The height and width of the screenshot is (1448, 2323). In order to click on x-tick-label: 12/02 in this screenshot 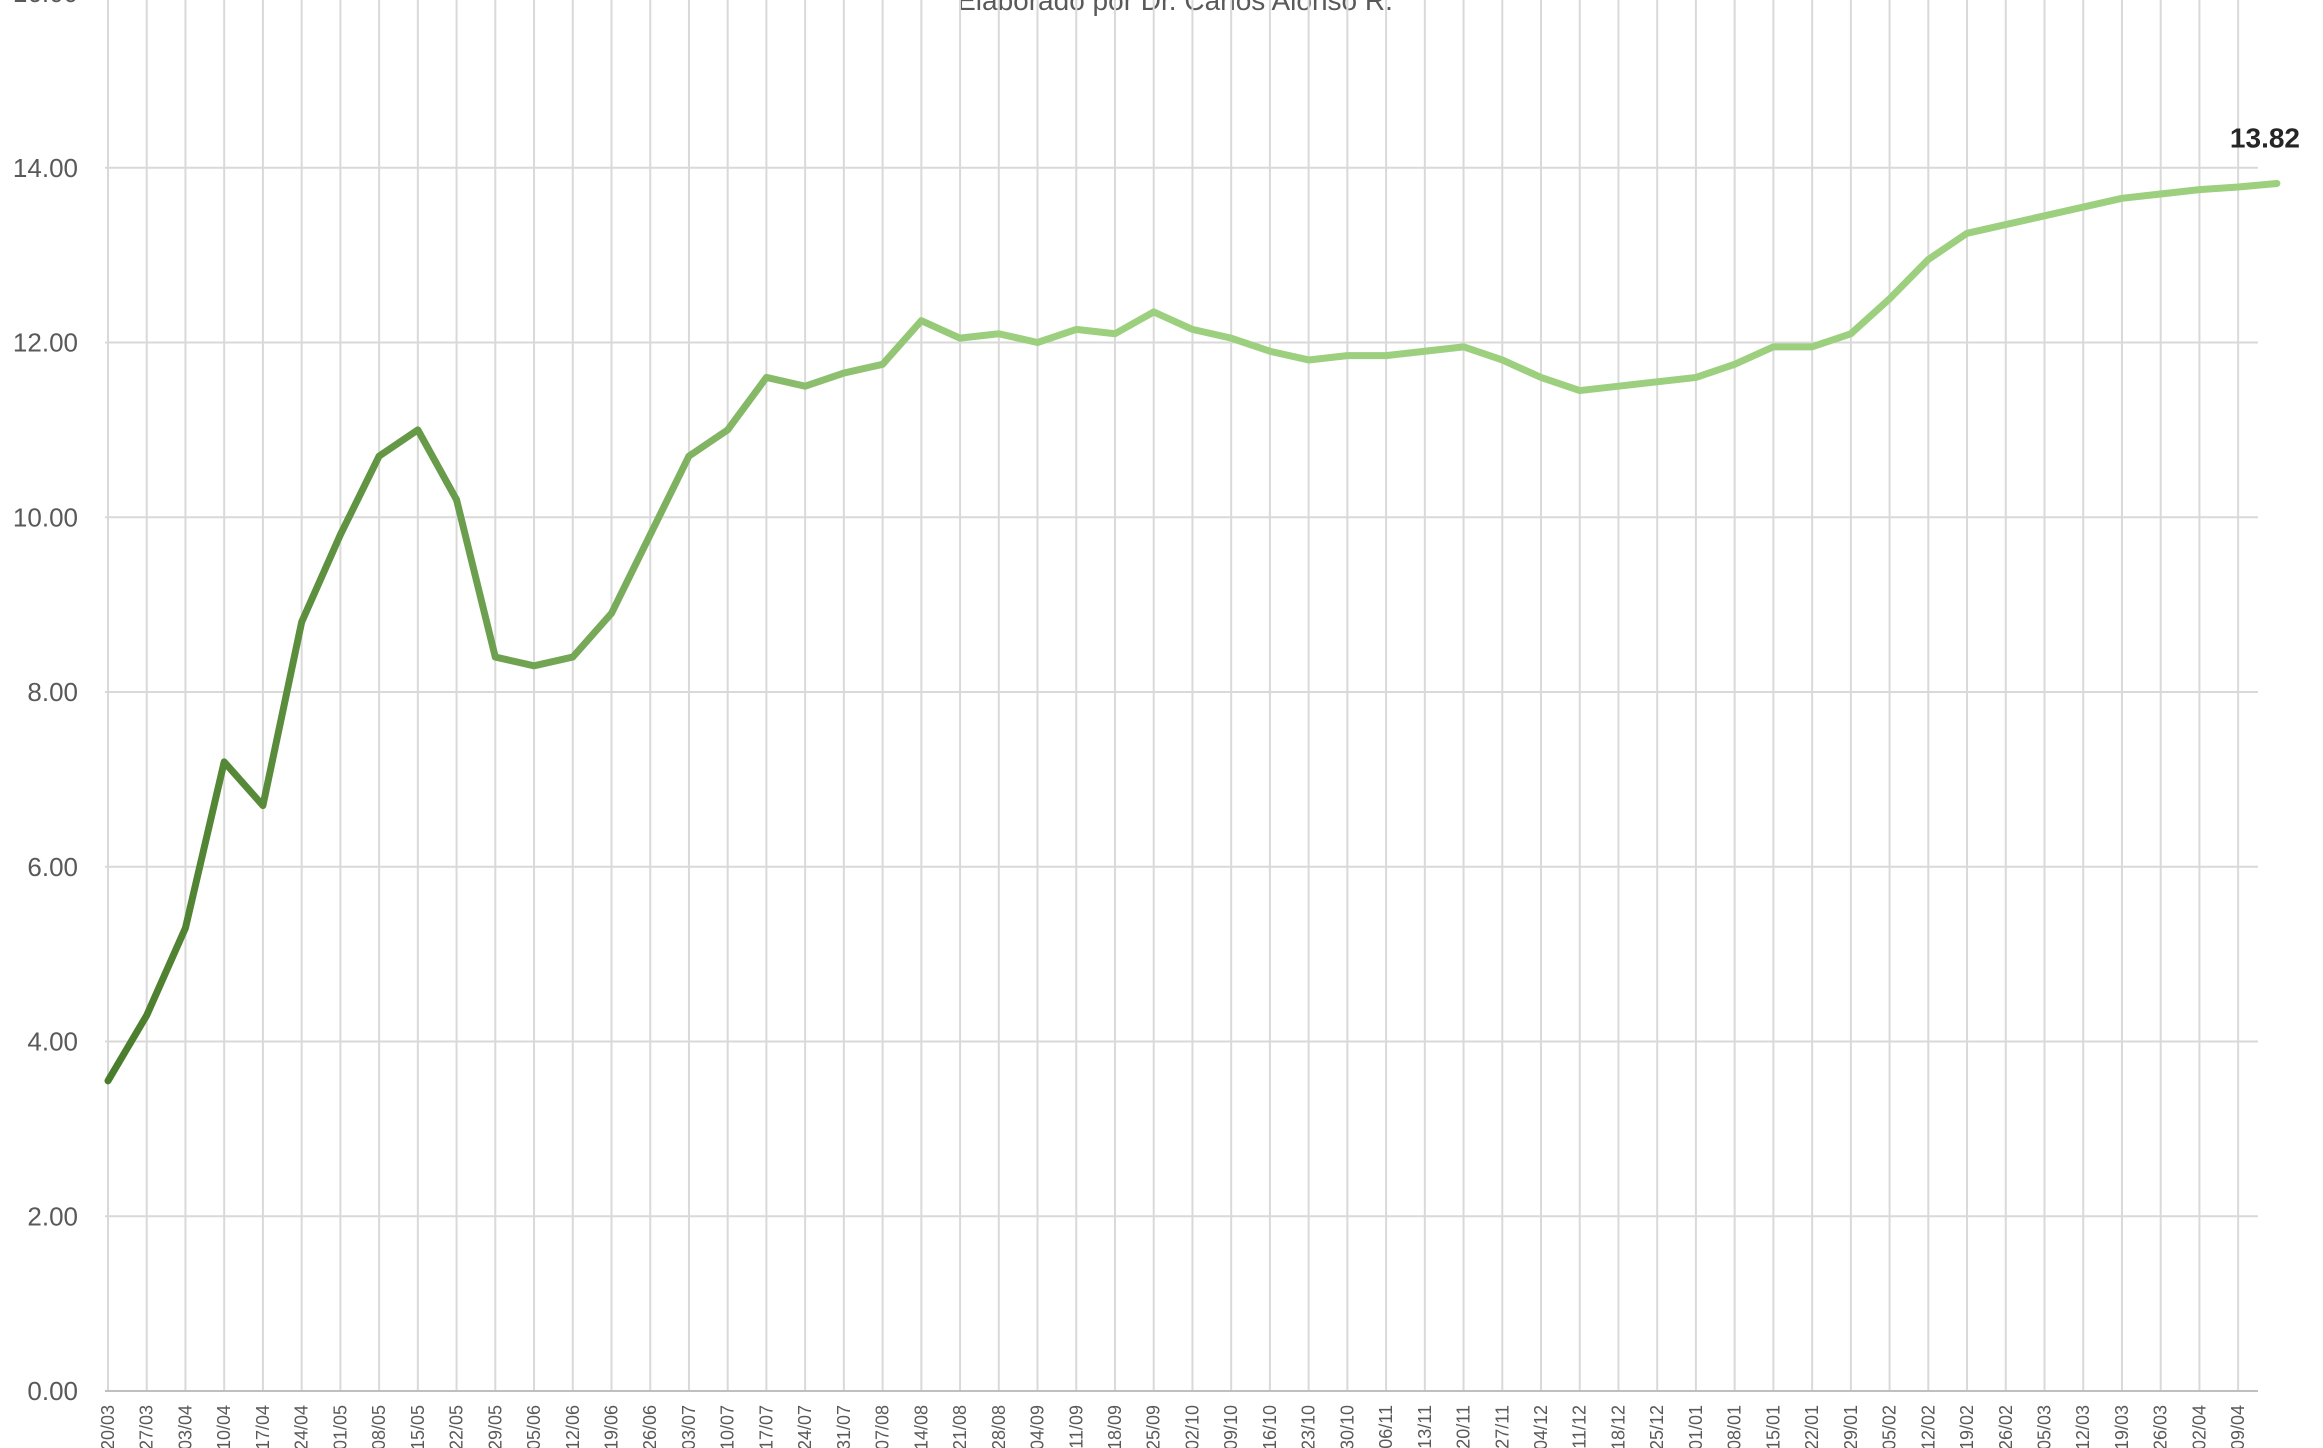, I will do `click(1928, 1426)`.